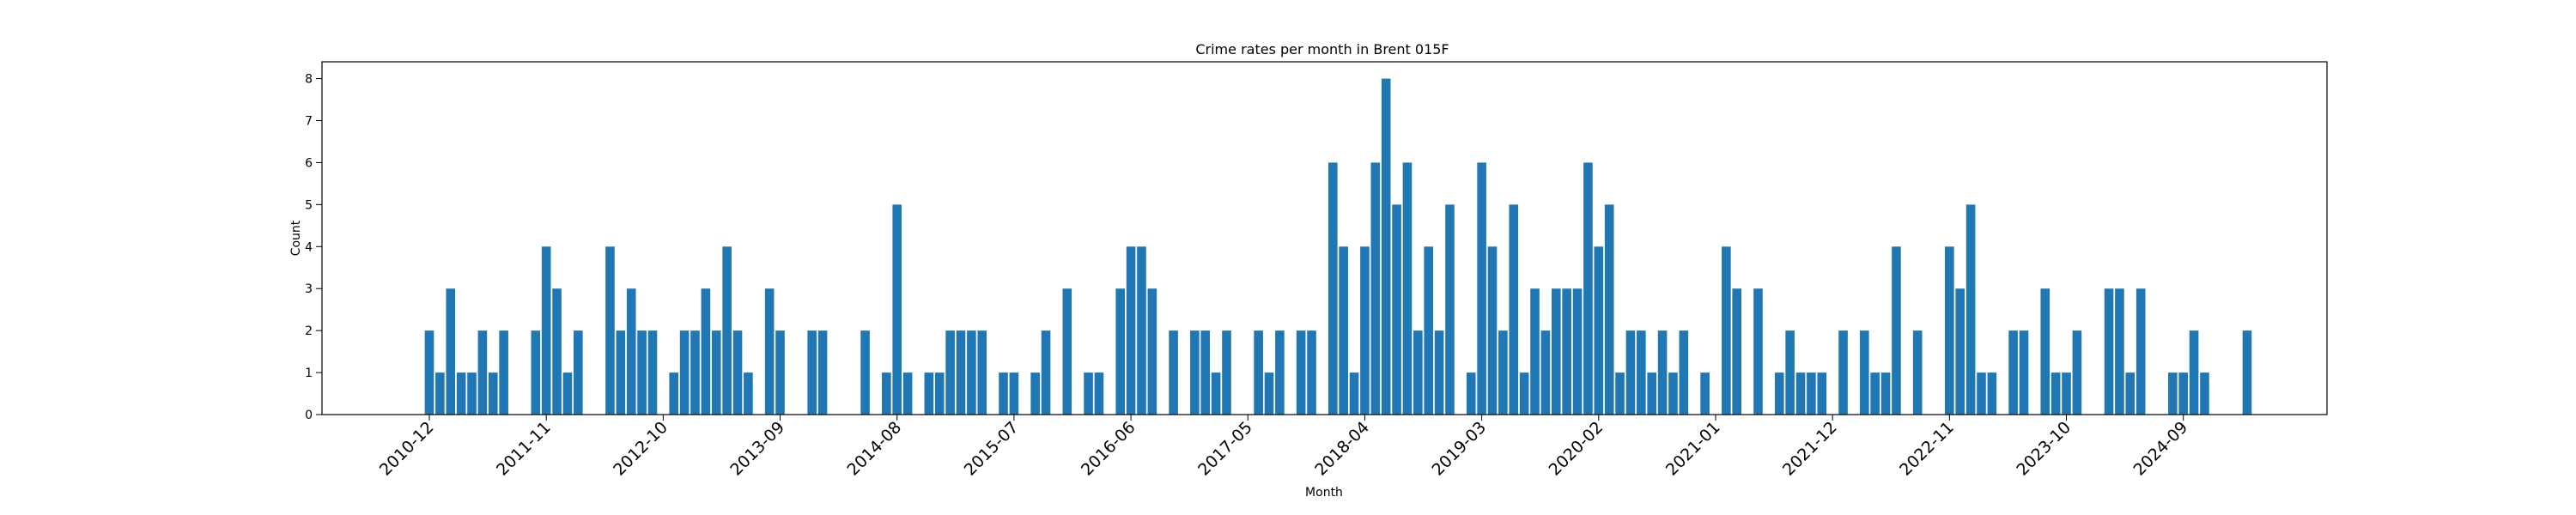  What do you see at coordinates (309, 331) in the screenshot?
I see `y-tick-label-2: 2` at bounding box center [309, 331].